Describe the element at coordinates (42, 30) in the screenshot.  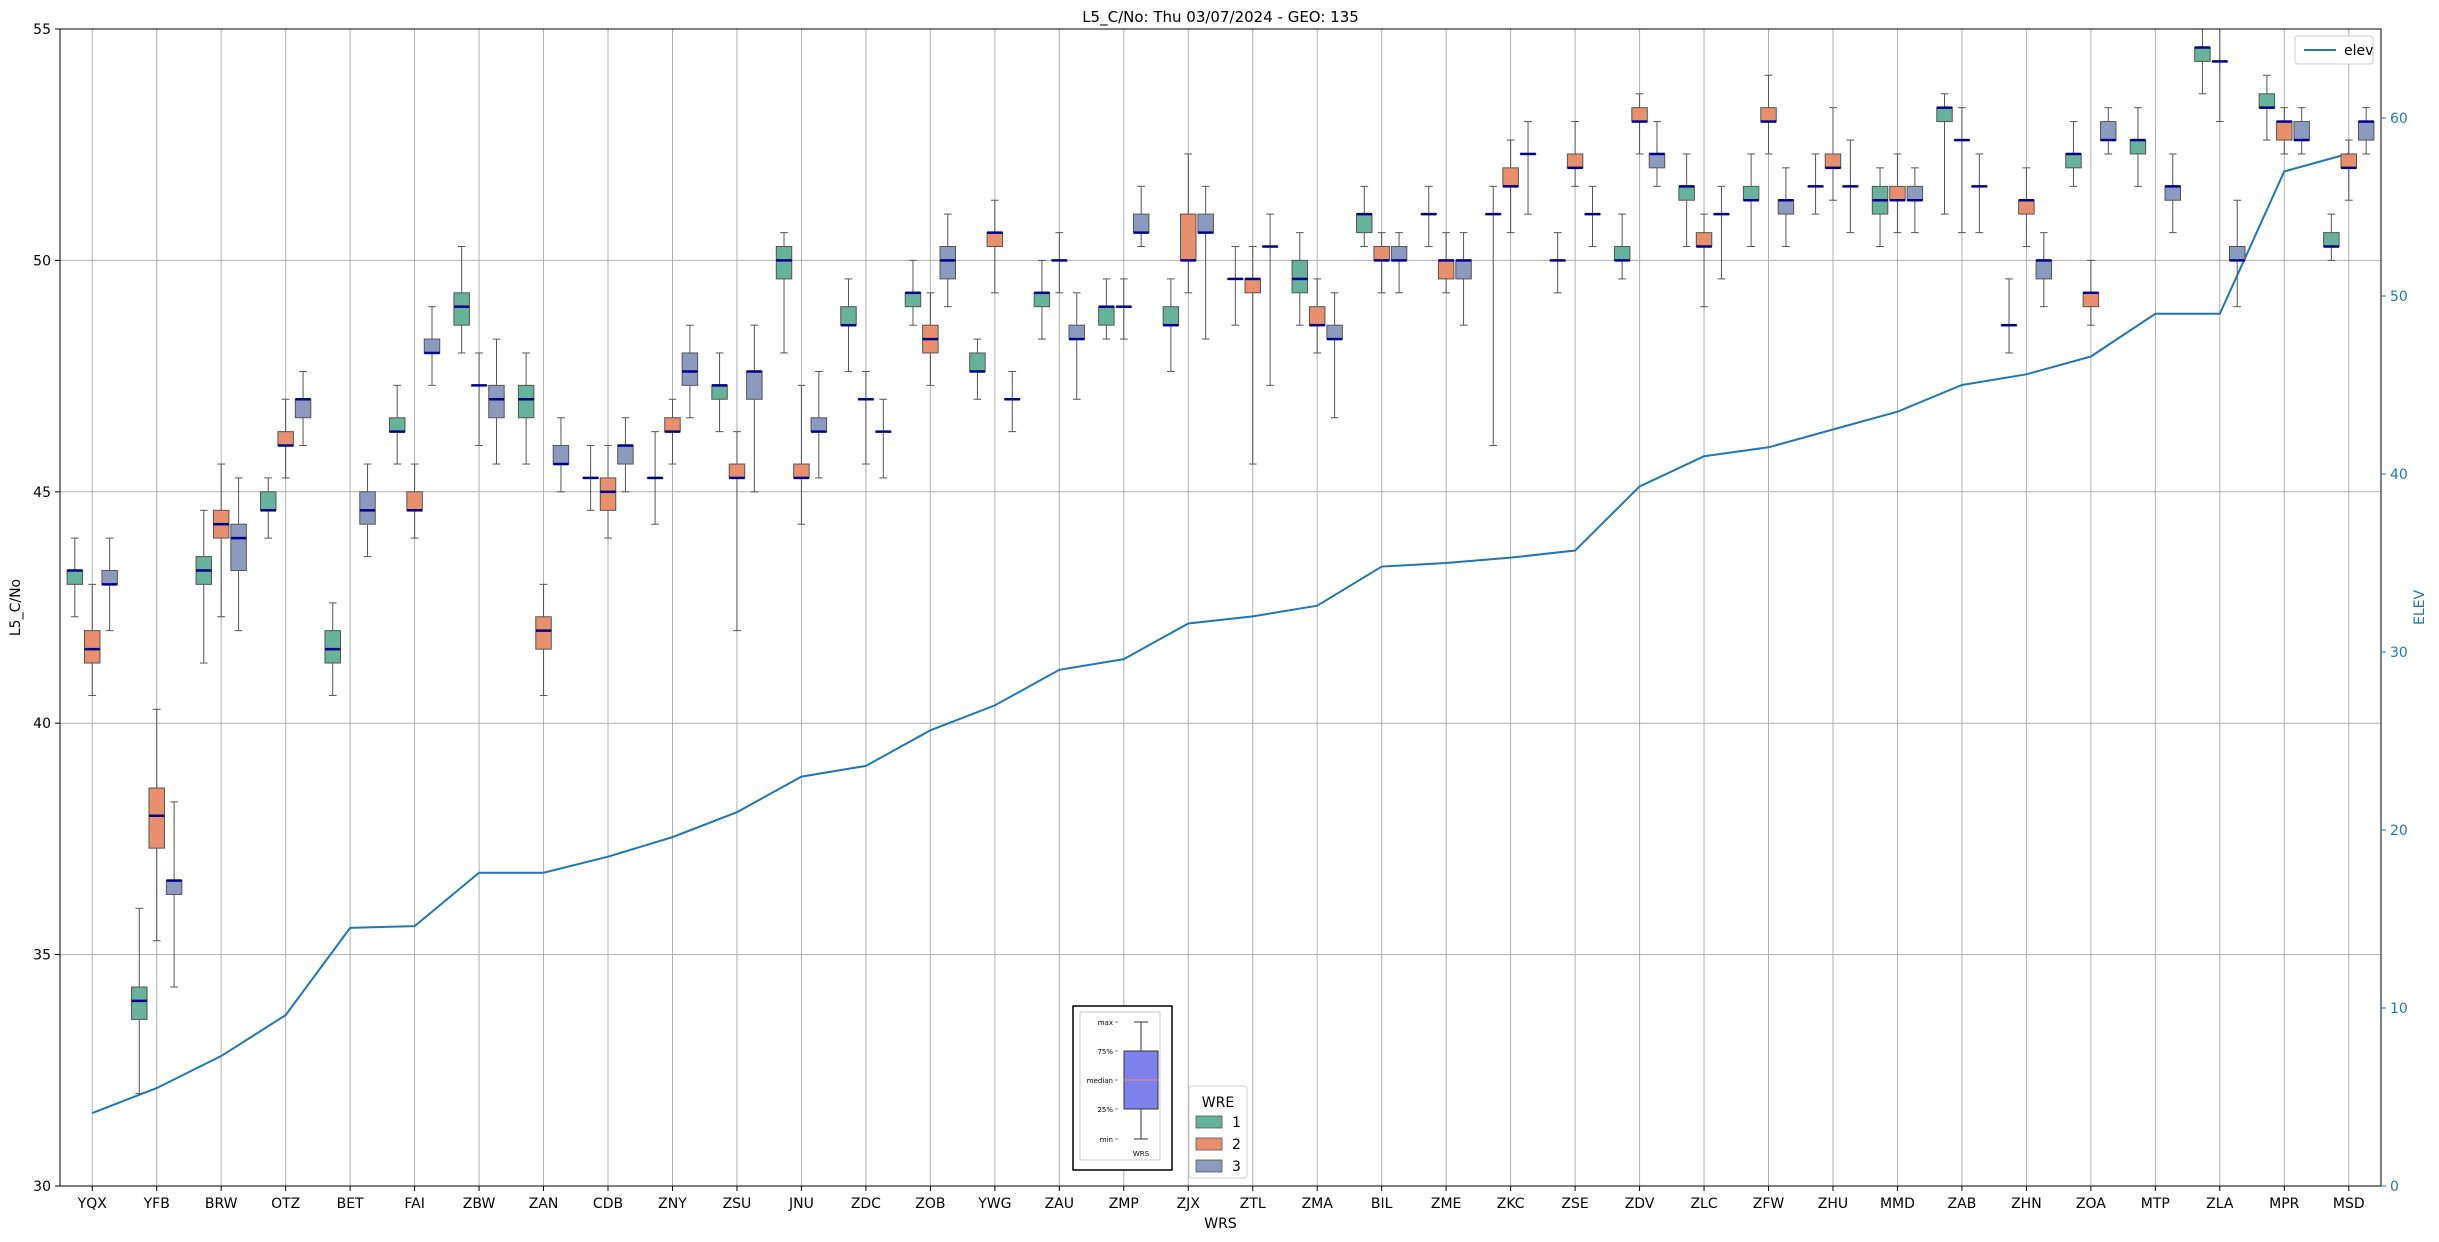
I see `y-tick-label: 55` at that location.